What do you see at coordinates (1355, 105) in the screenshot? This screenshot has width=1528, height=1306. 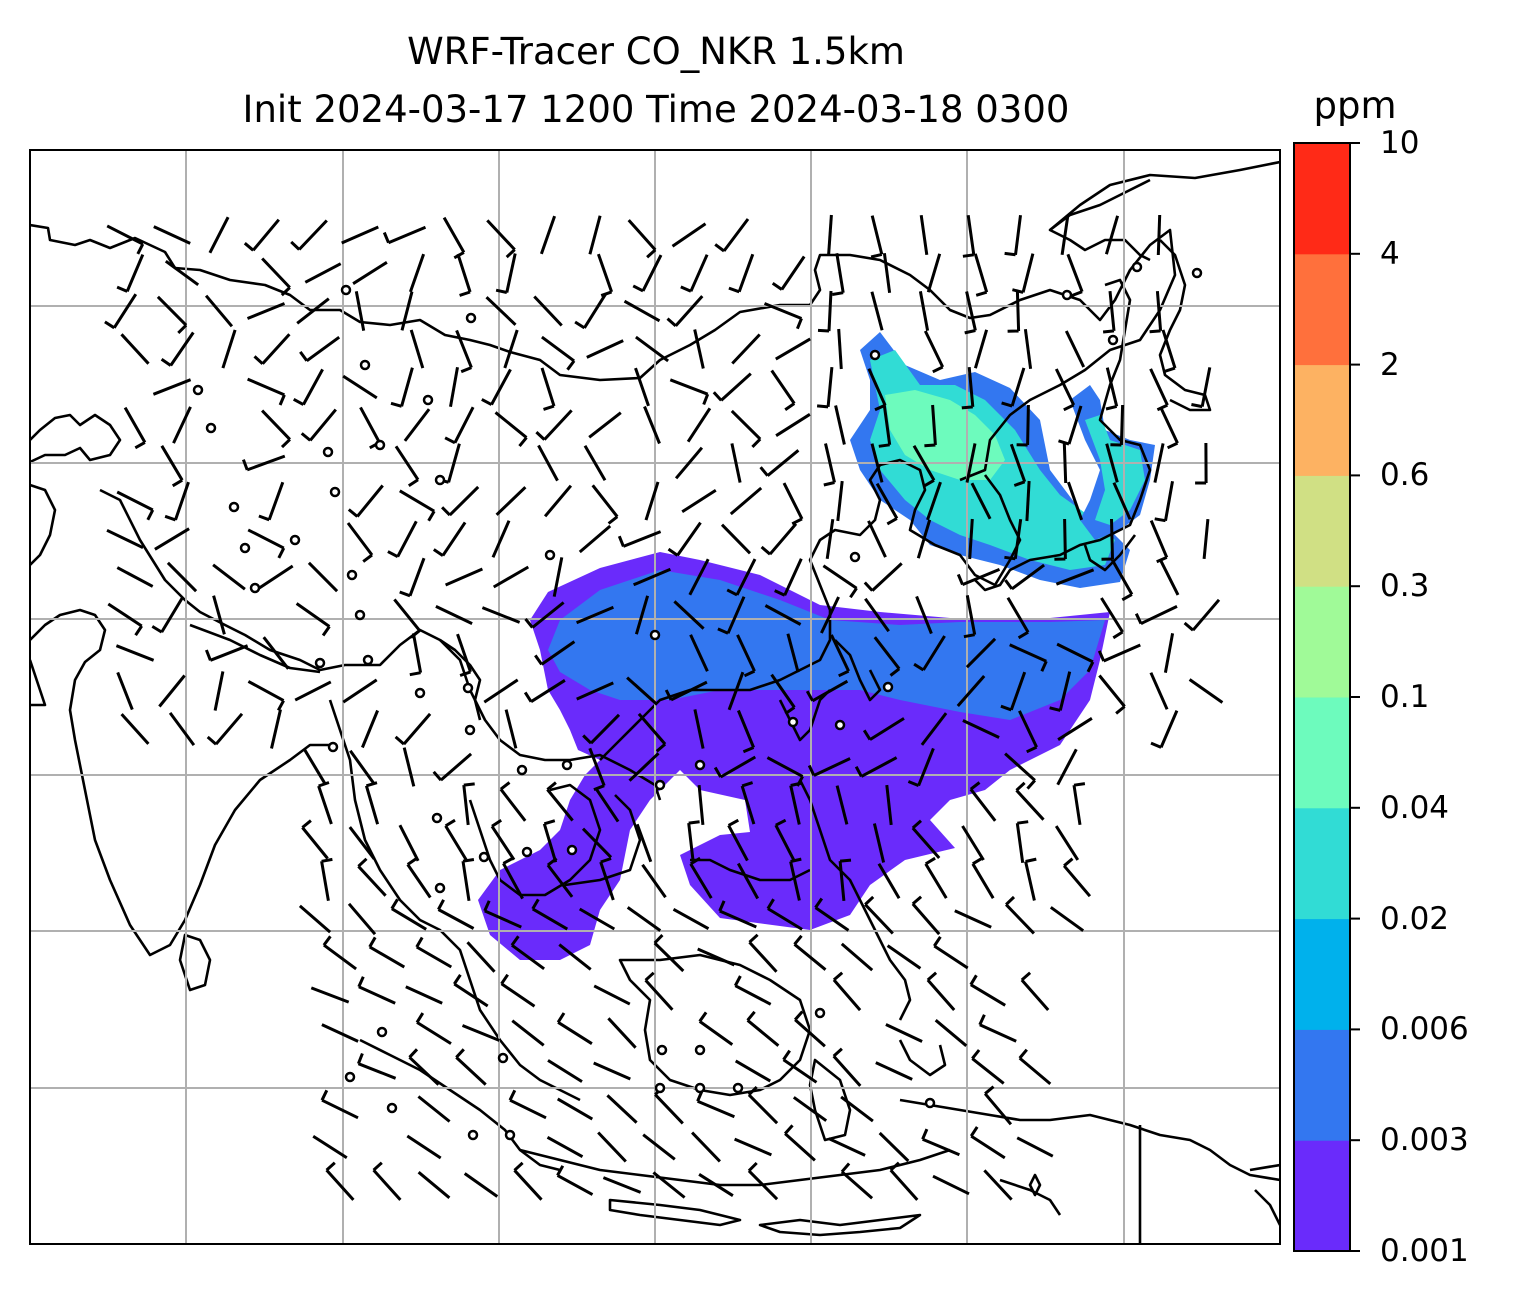 I see `colorbar-unit-label: ppm` at bounding box center [1355, 105].